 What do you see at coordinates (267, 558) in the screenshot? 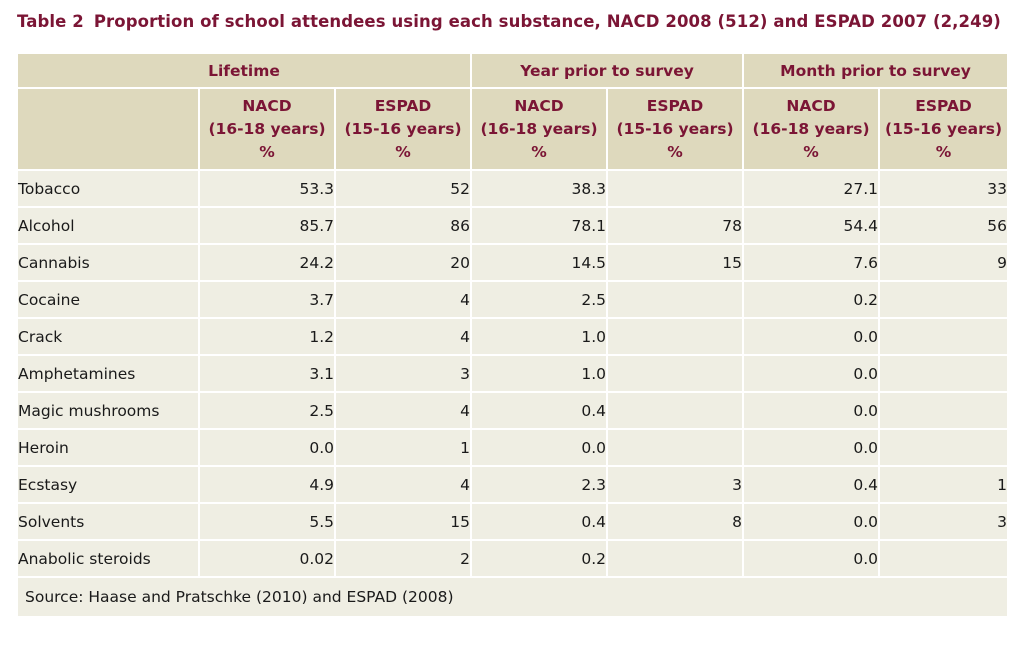
I see `value-cell: 0.02` at bounding box center [267, 558].